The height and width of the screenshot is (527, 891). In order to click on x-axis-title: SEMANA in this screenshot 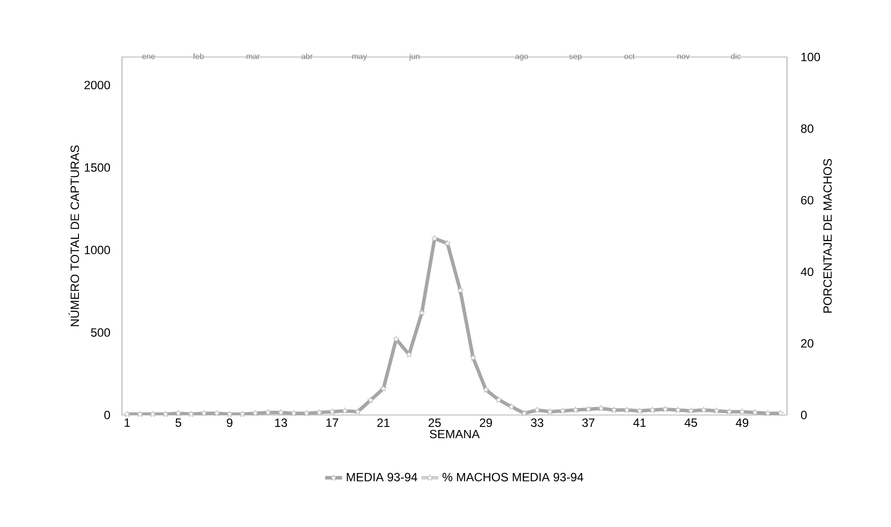, I will do `click(455, 434)`.